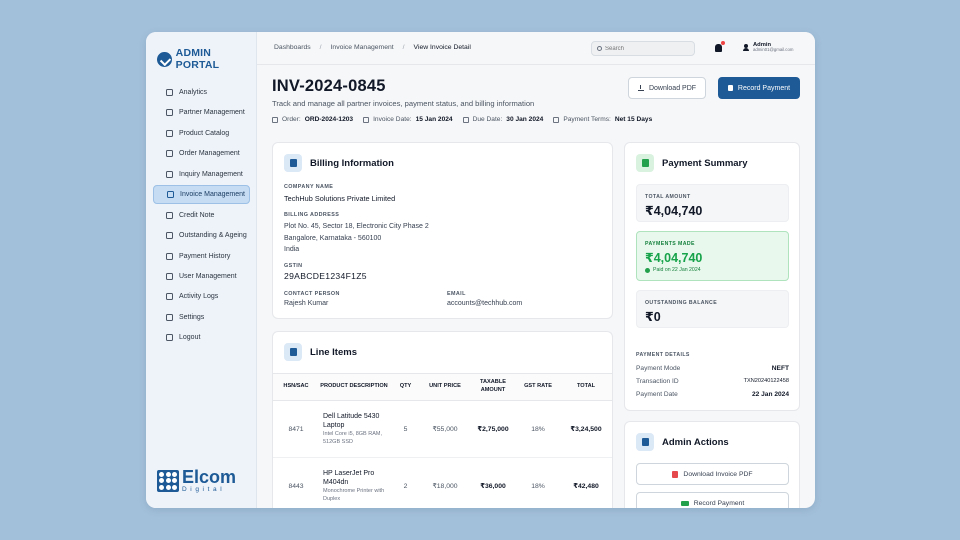 The height and width of the screenshot is (540, 960). What do you see at coordinates (667, 88) in the screenshot?
I see `download-pdf-button: Download PDF` at bounding box center [667, 88].